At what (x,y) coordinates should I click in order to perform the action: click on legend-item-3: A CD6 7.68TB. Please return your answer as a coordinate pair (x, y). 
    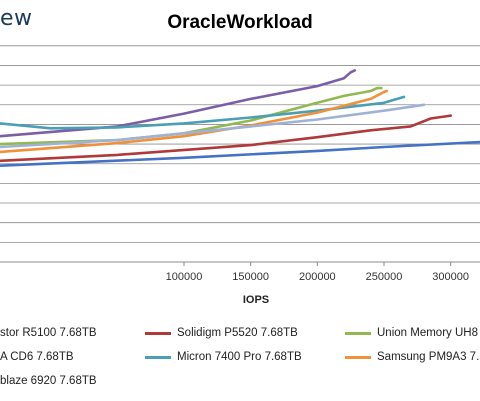
    Looking at the image, I should click on (37, 357).